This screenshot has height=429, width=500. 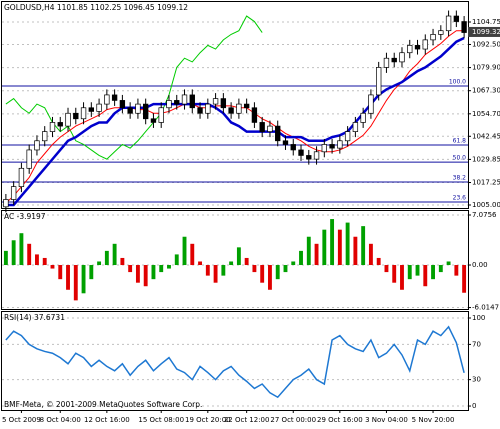 What do you see at coordinates (486, 205) in the screenshot?
I see `y-tick-label: 1005.00` at bounding box center [486, 205].